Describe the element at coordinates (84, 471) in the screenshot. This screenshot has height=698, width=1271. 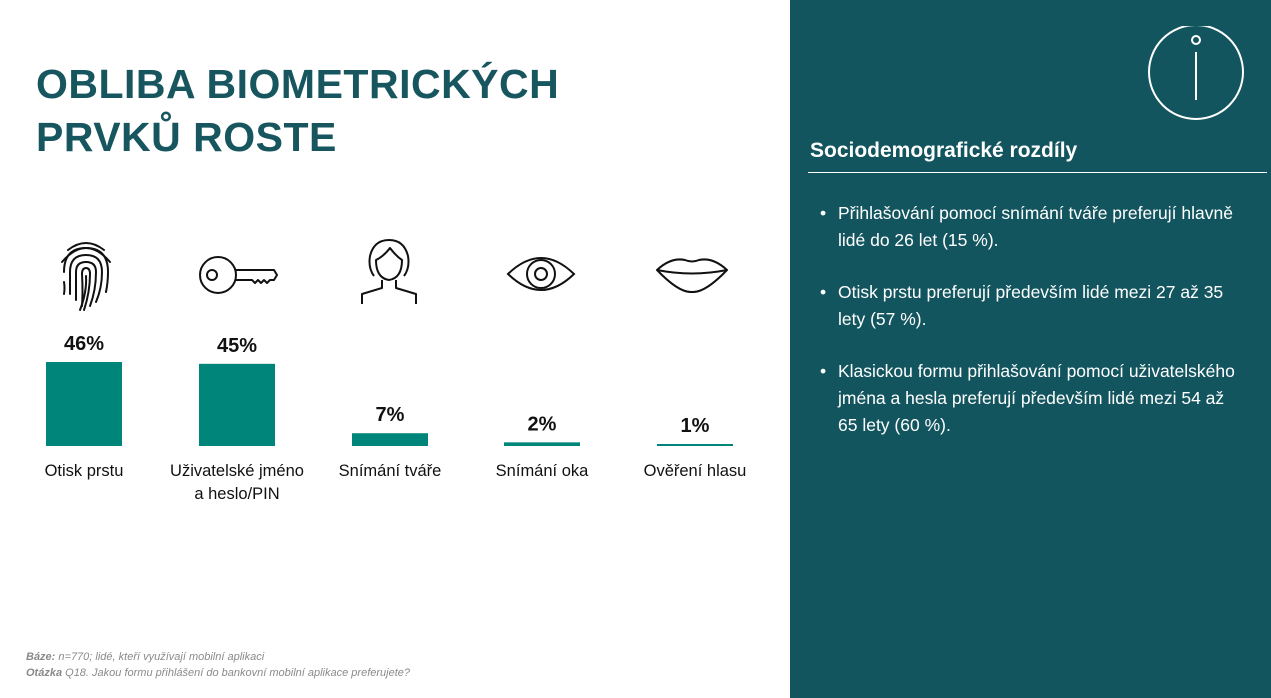
I see `category-label: Otisk prstu` at that location.